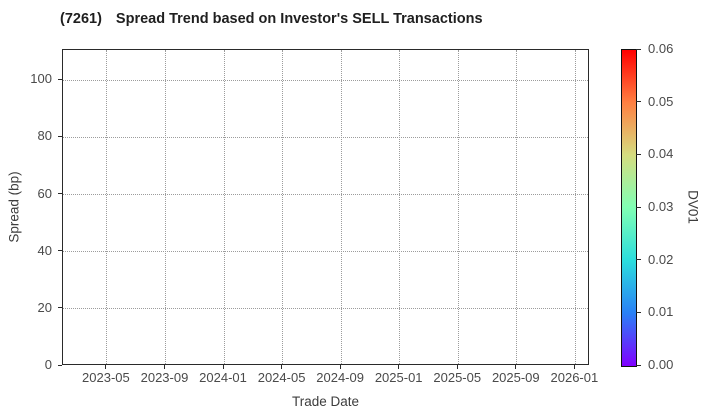 The width and height of the screenshot is (720, 420). I want to click on y-tick-label: 80, so click(44, 136).